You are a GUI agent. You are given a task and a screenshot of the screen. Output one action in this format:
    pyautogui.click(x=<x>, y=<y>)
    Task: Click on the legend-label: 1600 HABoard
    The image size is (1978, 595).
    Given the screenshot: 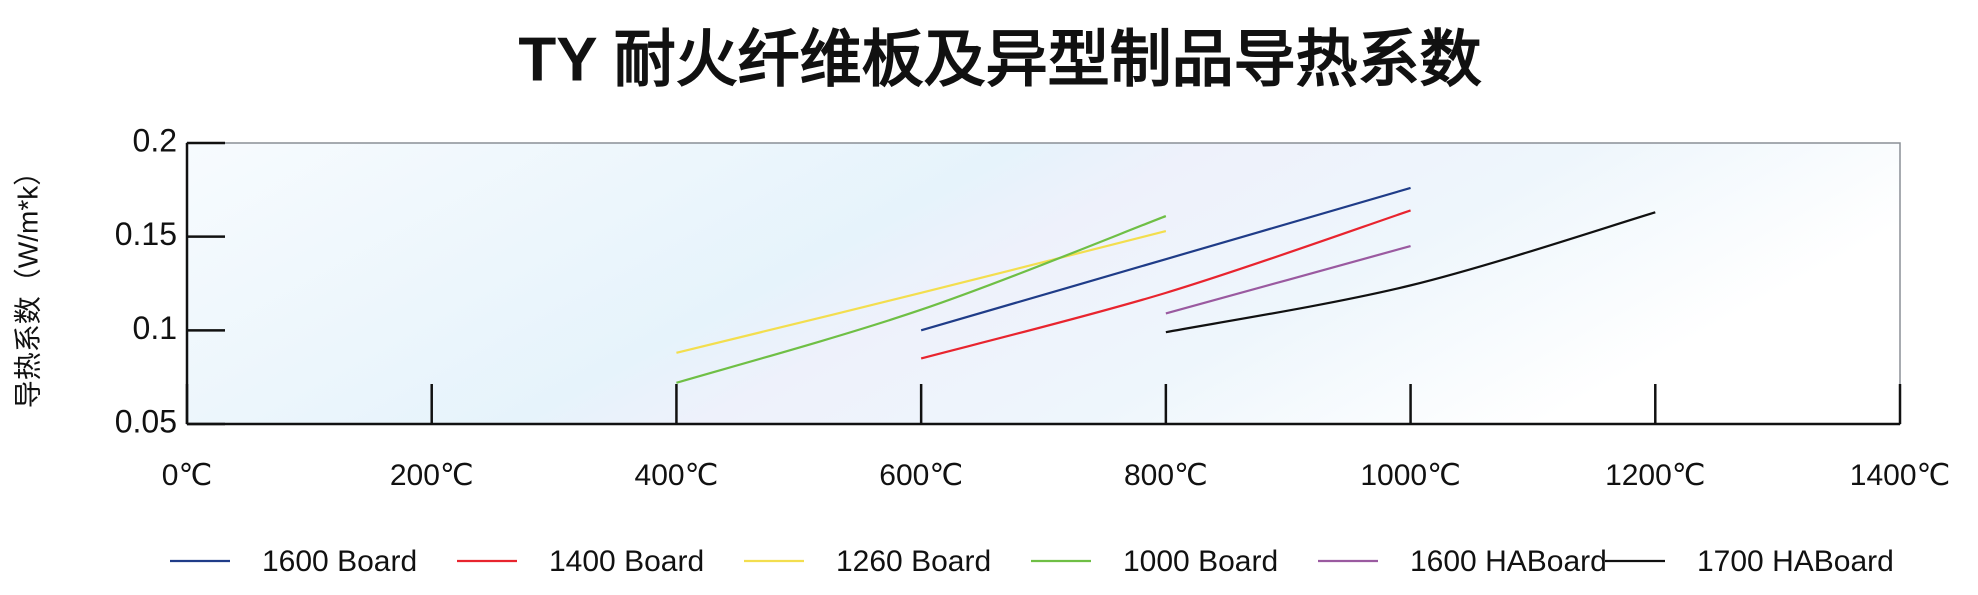 What is the action you would take?
    pyautogui.click(x=1508, y=561)
    